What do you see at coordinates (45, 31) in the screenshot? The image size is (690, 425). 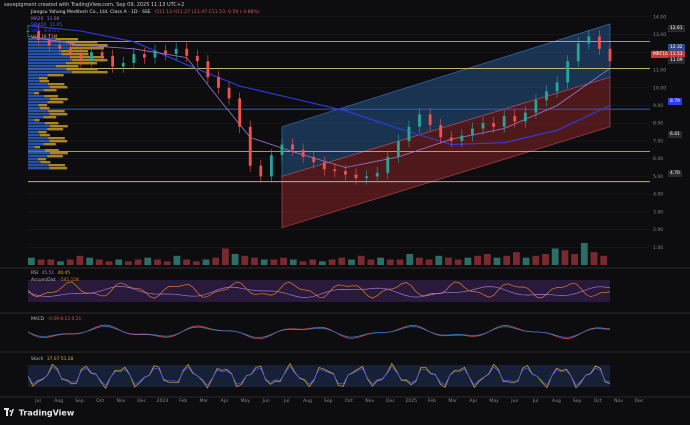 I see `sma-label: SMA 8.8751` at bounding box center [45, 31].